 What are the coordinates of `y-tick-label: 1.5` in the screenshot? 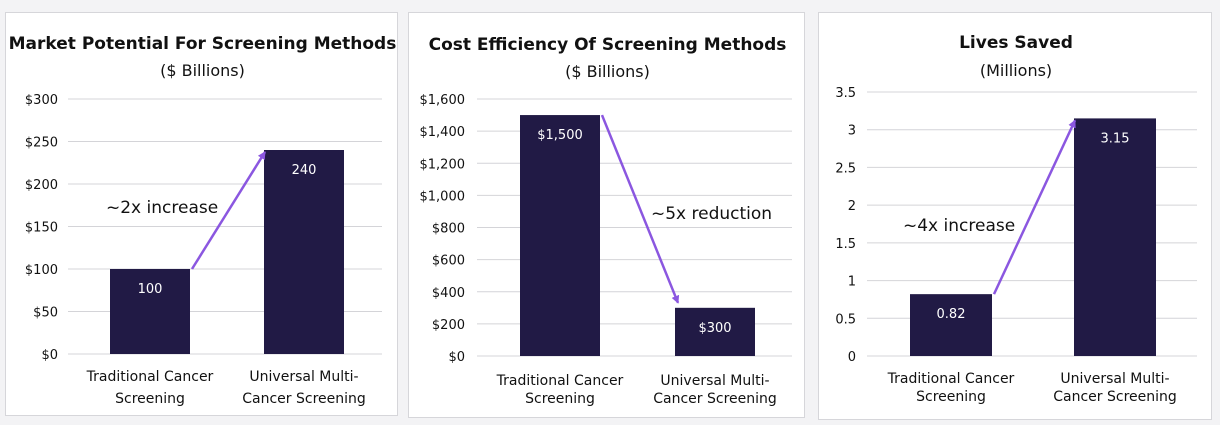 It's located at (845, 244).